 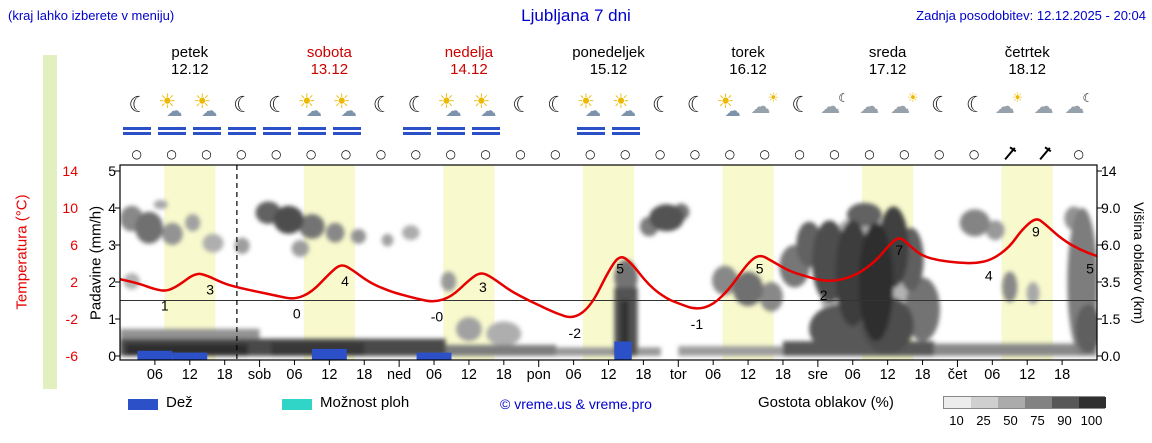 What do you see at coordinates (1031, 15) in the screenshot?
I see `last-update-timestamp: Zadnja posodobitev: 12.12.2025 - 20:04` at bounding box center [1031, 15].